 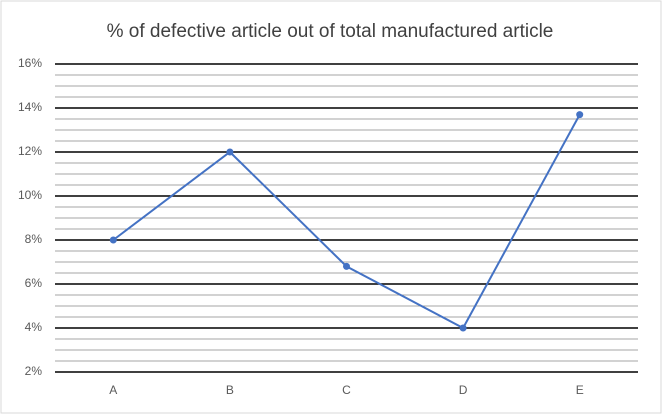 What do you see at coordinates (580, 390) in the screenshot?
I see `x-tick-label: E` at bounding box center [580, 390].